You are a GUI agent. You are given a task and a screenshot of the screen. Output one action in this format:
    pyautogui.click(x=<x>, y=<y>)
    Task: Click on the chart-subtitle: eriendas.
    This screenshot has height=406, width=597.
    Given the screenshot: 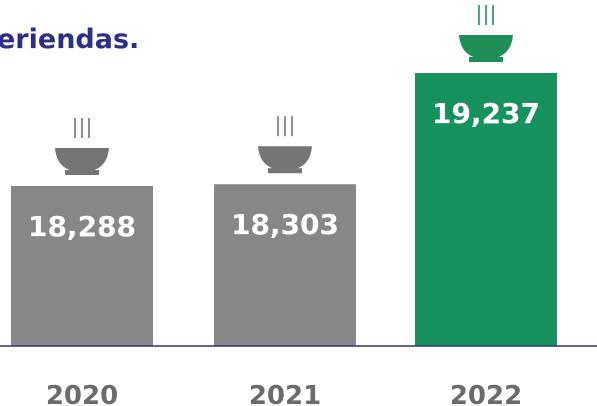 What is the action you would take?
    pyautogui.click(x=69, y=39)
    